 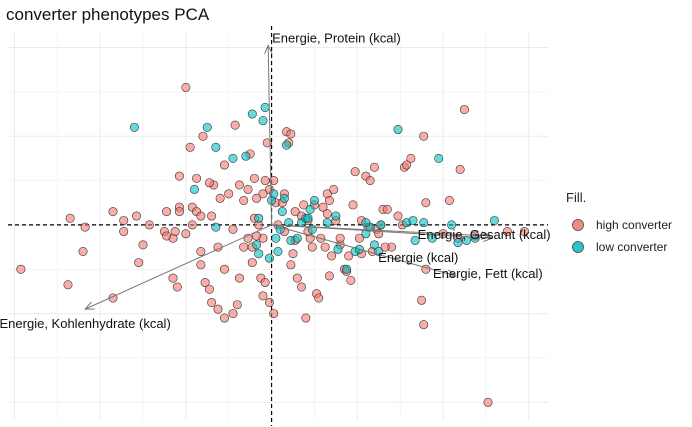 I want to click on legend-swatch-low-converter, so click(x=578, y=247).